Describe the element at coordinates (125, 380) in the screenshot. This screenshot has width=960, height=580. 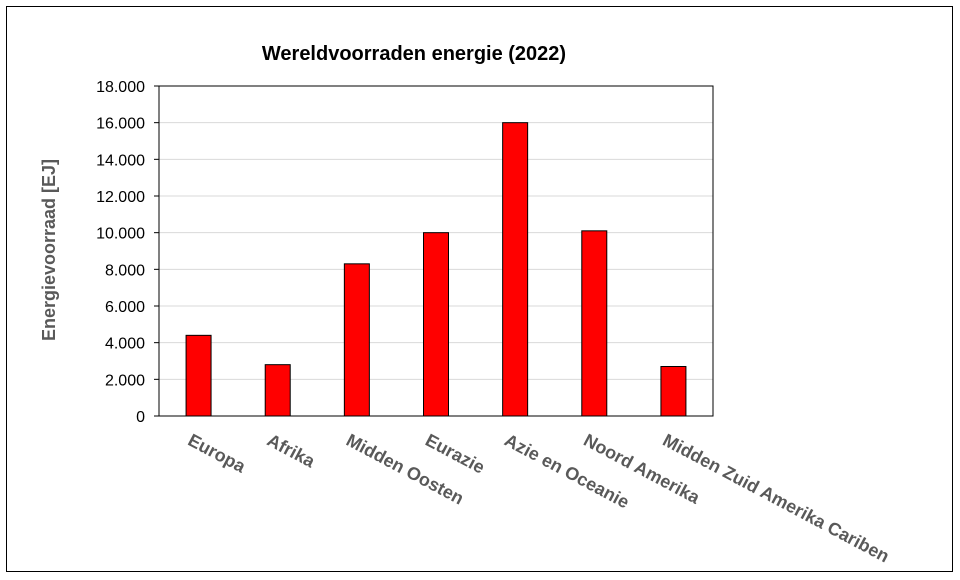
I see `y-tick-label: 2.000` at that location.